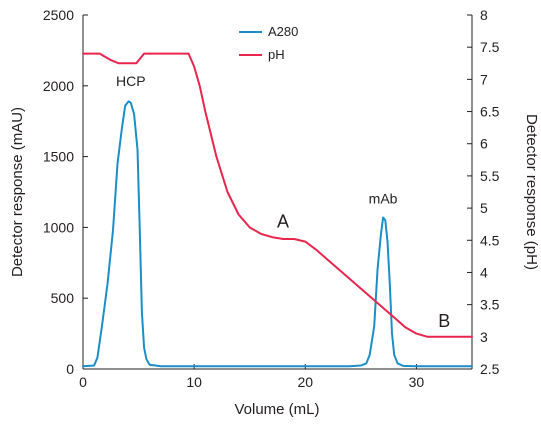 This screenshot has width=541, height=425. What do you see at coordinates (484, 208) in the screenshot?
I see `y-right-tick-label: 5` at bounding box center [484, 208].